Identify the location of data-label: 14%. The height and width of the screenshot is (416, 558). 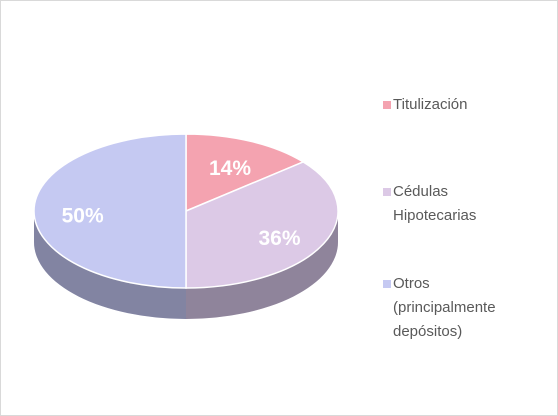
(230, 168).